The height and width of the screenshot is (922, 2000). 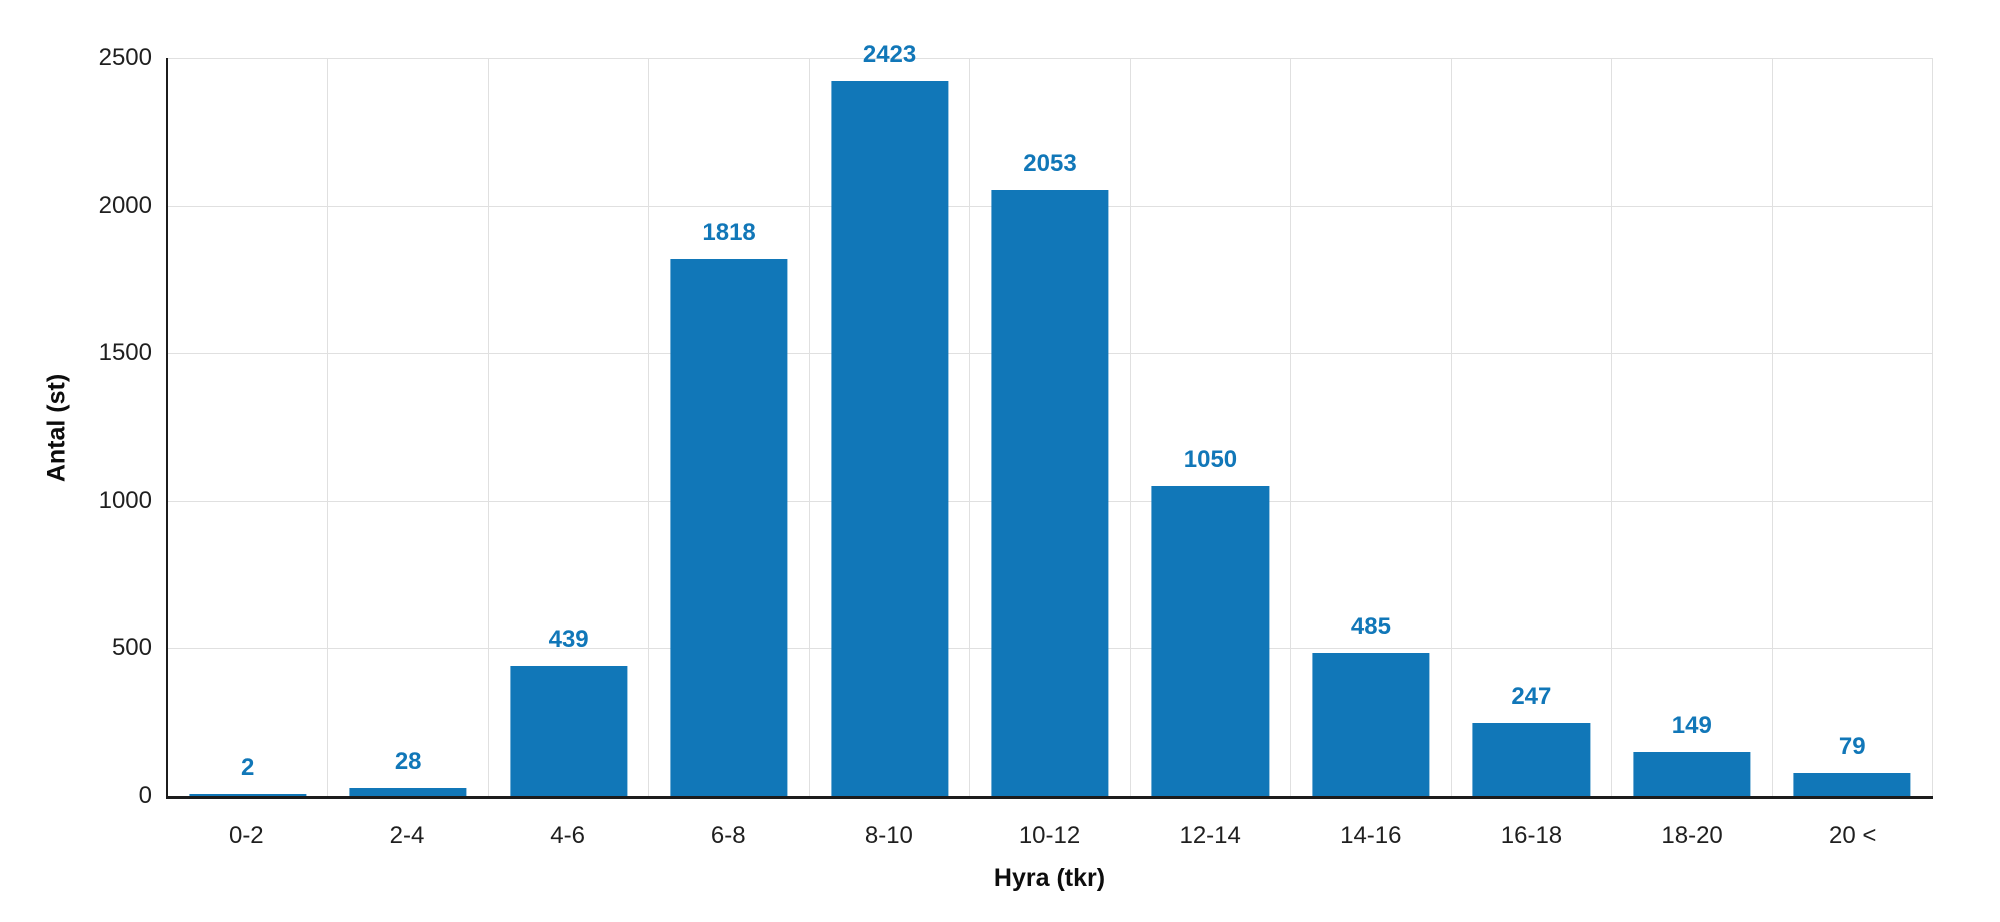 I want to click on x-tick-label: 10-12, so click(x=1049, y=835).